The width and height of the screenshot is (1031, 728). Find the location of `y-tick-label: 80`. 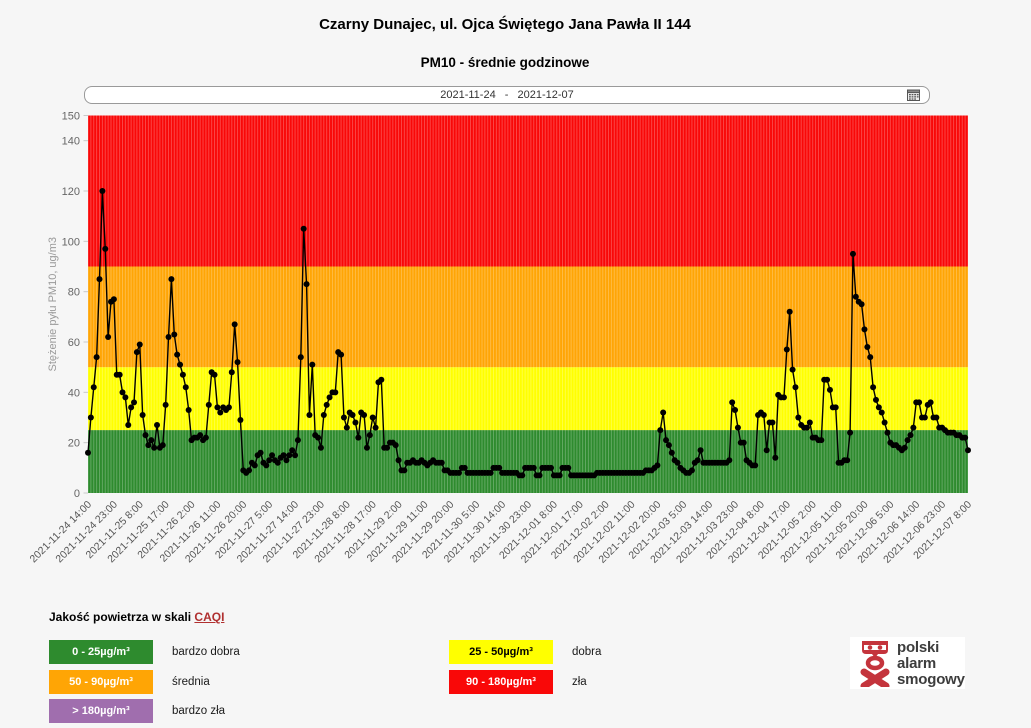

y-tick-label: 80 is located at coordinates (74, 293).